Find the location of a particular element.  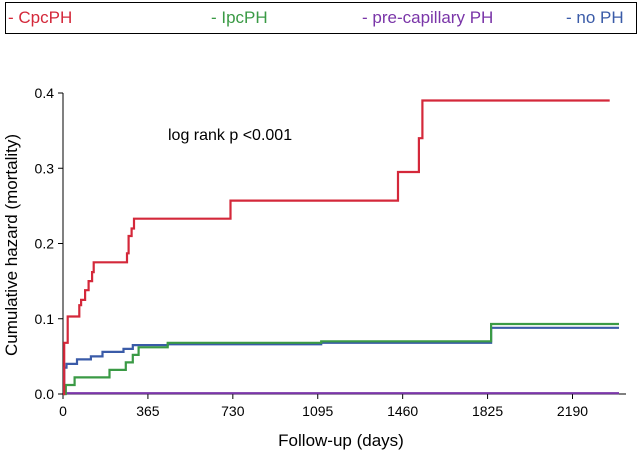

x-tick-label: 365 is located at coordinates (148, 411).